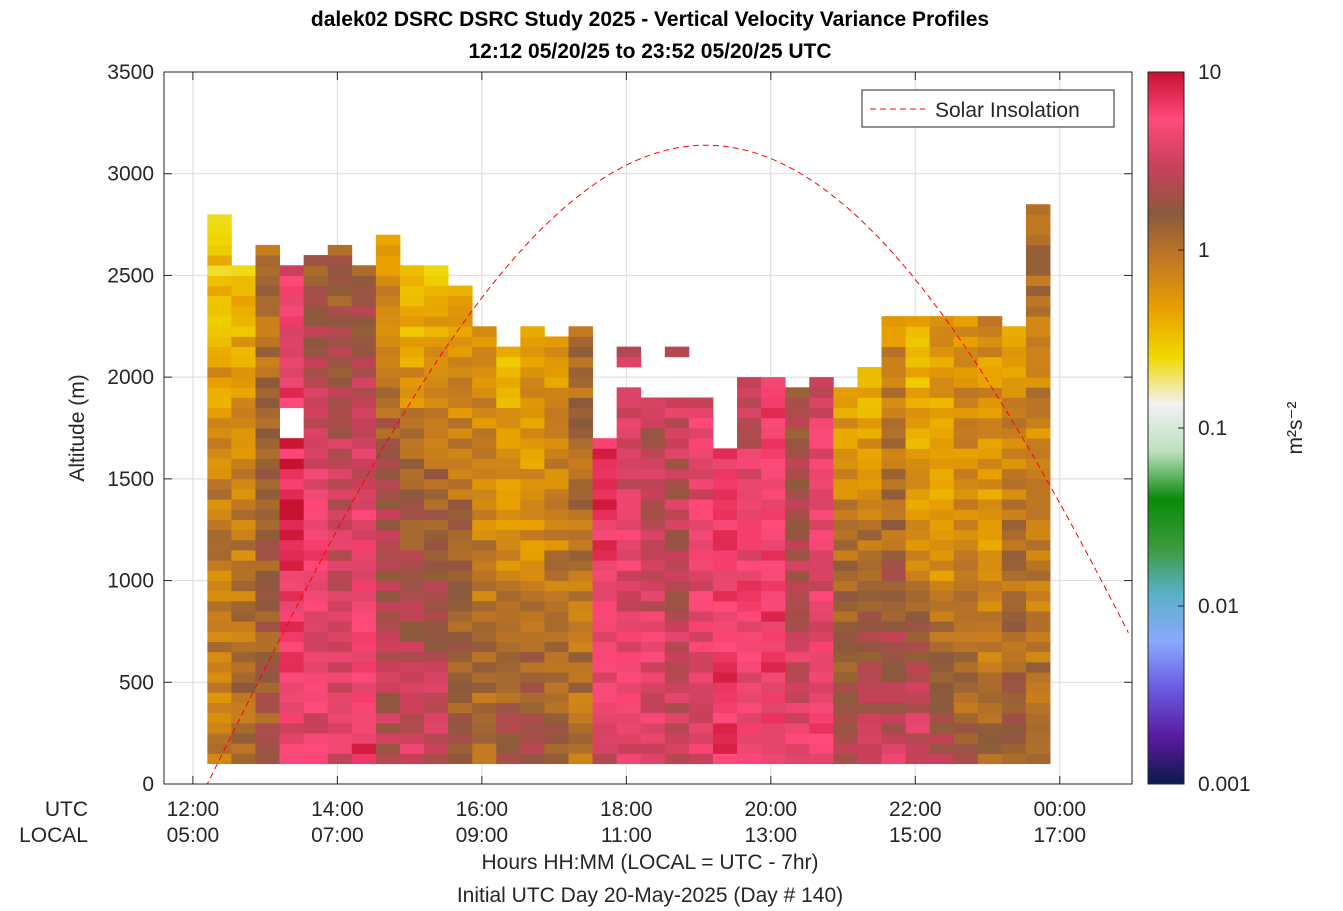 The image size is (1343, 911). I want to click on colorbar-tick-label: 0.1, so click(1212, 428).